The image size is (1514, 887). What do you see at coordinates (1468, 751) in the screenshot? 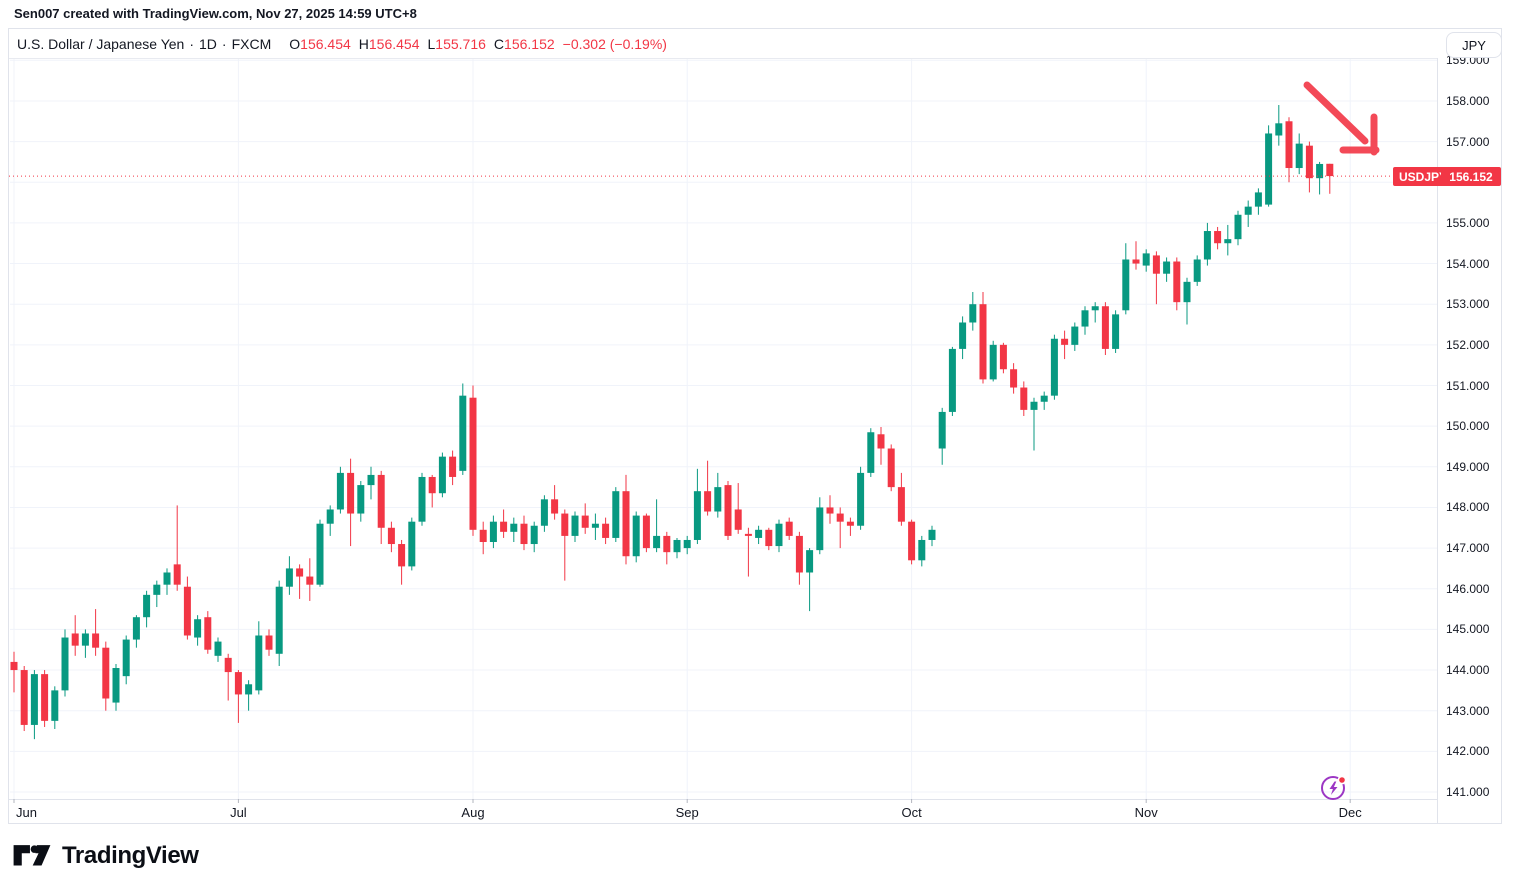
I see `price-tick-label: 142.000` at bounding box center [1468, 751].